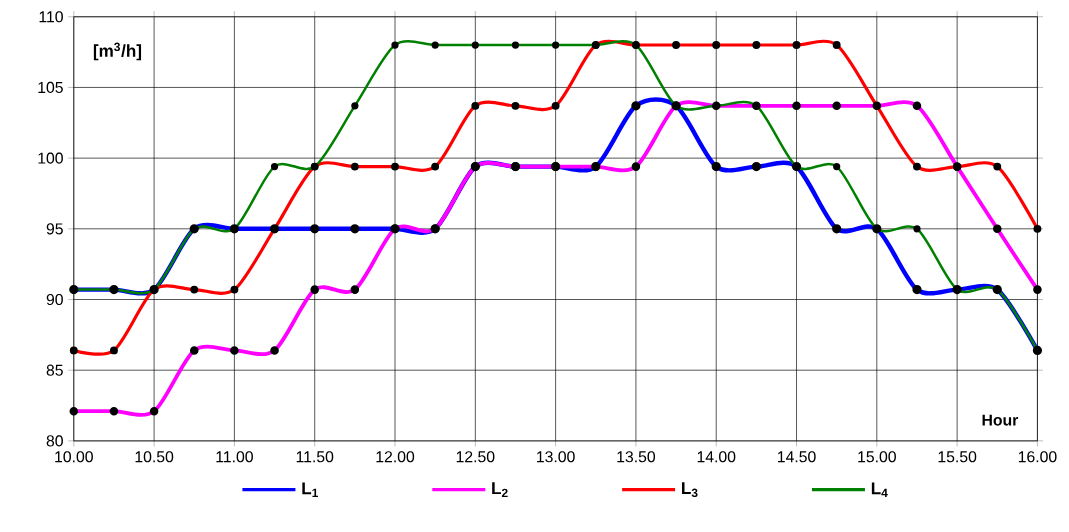 The width and height of the screenshot is (1069, 532). What do you see at coordinates (50, 88) in the screenshot?
I see `y-tick-label: 105` at bounding box center [50, 88].